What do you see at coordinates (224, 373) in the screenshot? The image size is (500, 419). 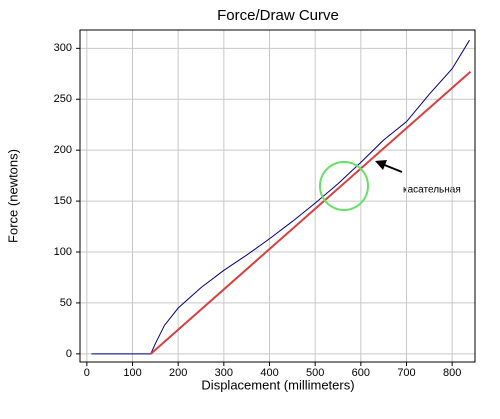 I see `x-tick-label: 300` at bounding box center [224, 373].